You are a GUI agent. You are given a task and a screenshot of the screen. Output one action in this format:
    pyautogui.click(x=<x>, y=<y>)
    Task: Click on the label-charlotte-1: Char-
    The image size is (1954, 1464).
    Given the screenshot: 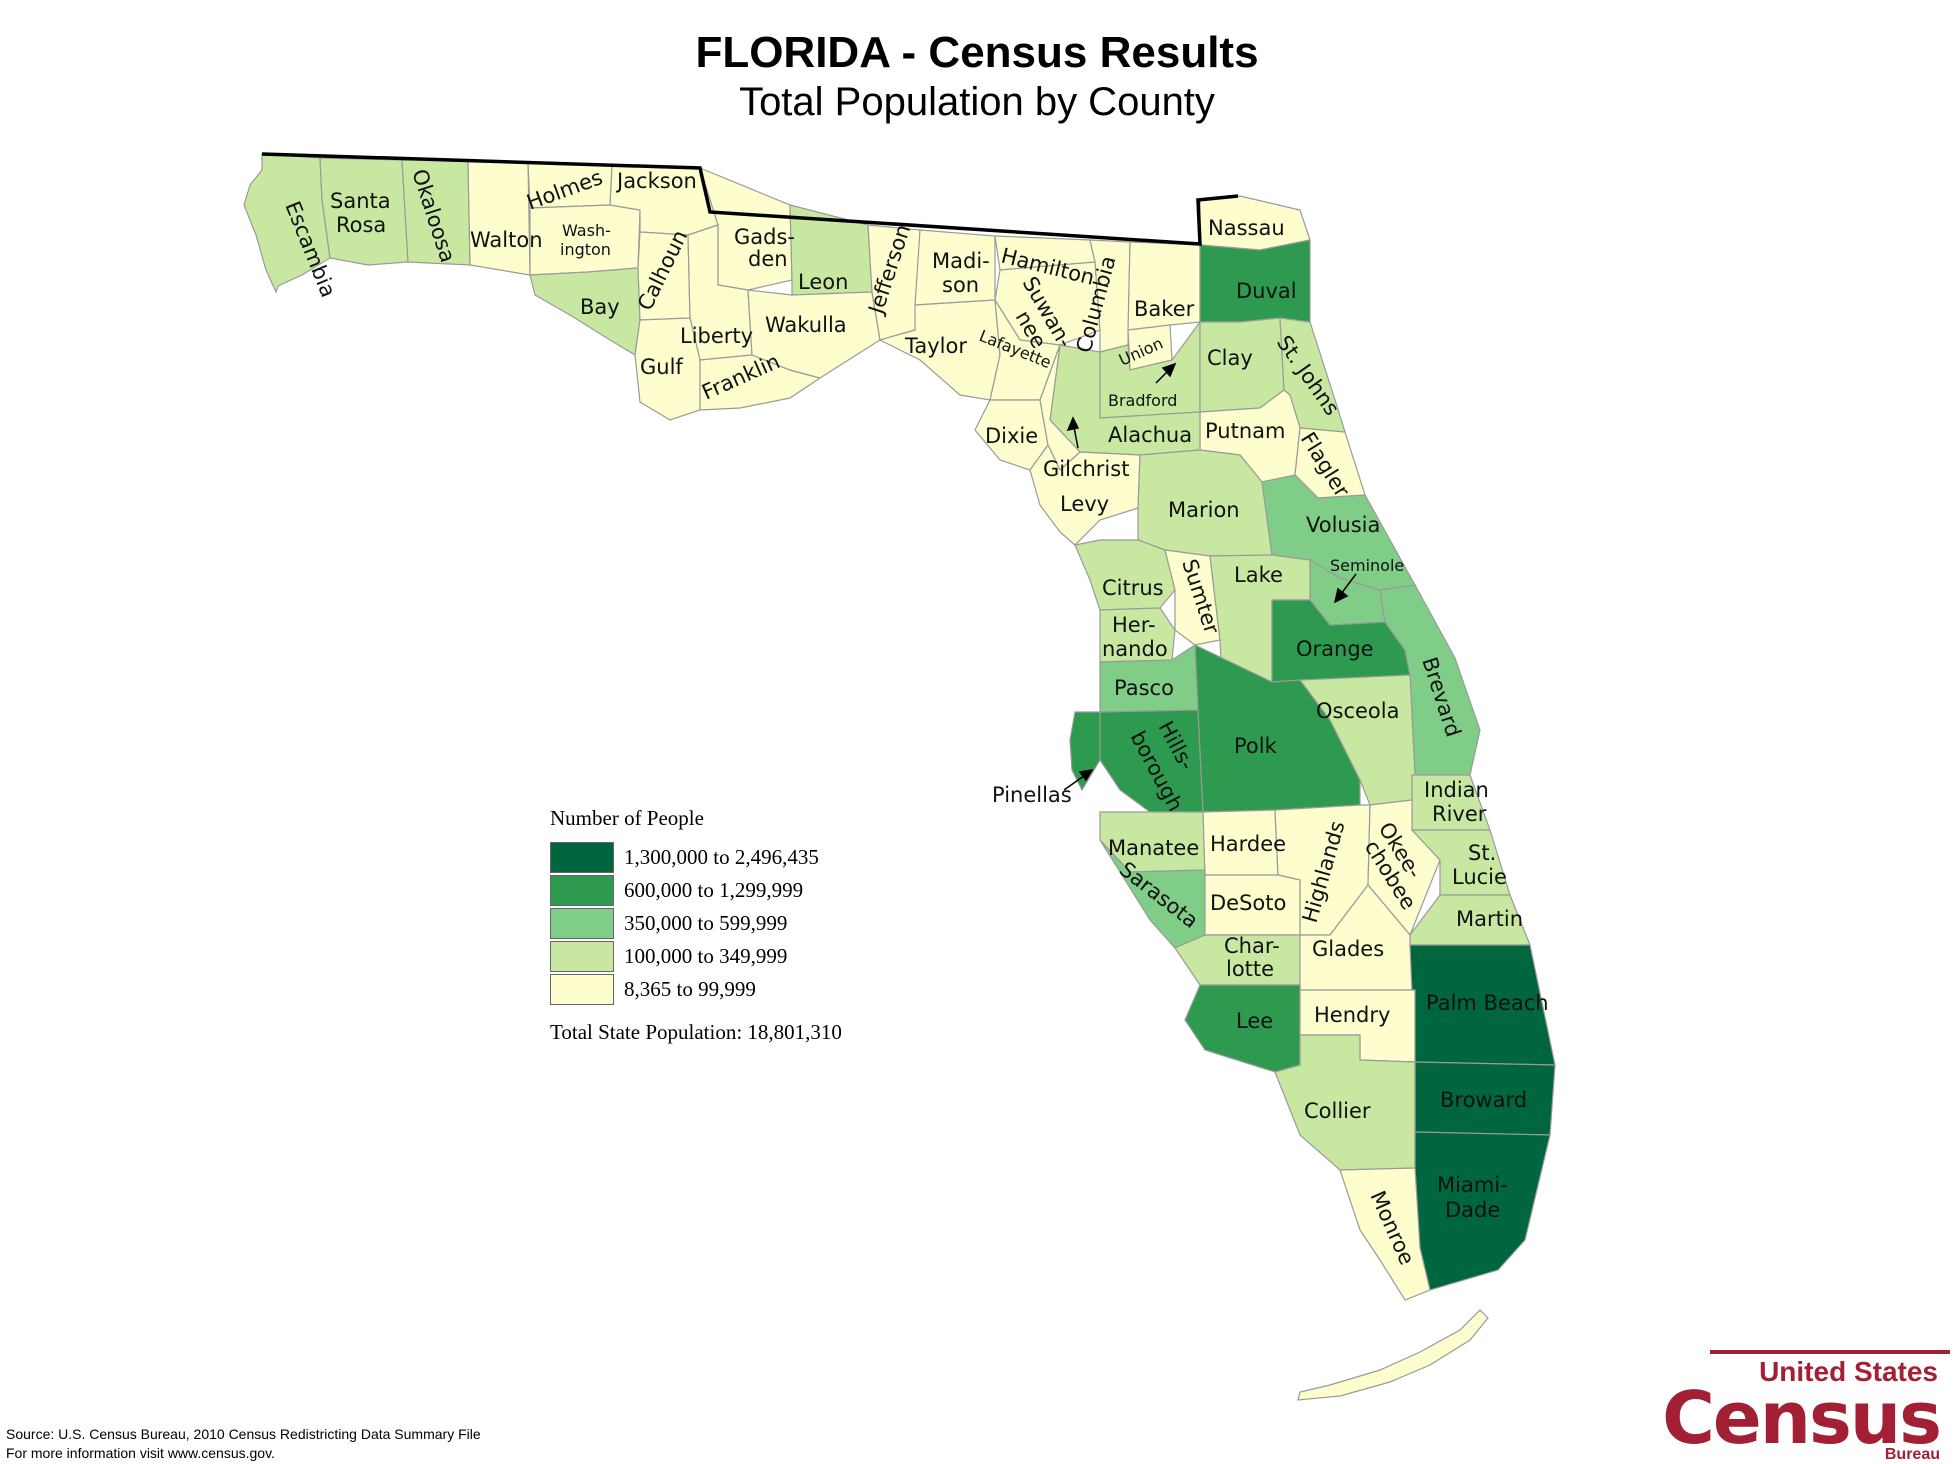 What is the action you would take?
    pyautogui.click(x=1252, y=946)
    